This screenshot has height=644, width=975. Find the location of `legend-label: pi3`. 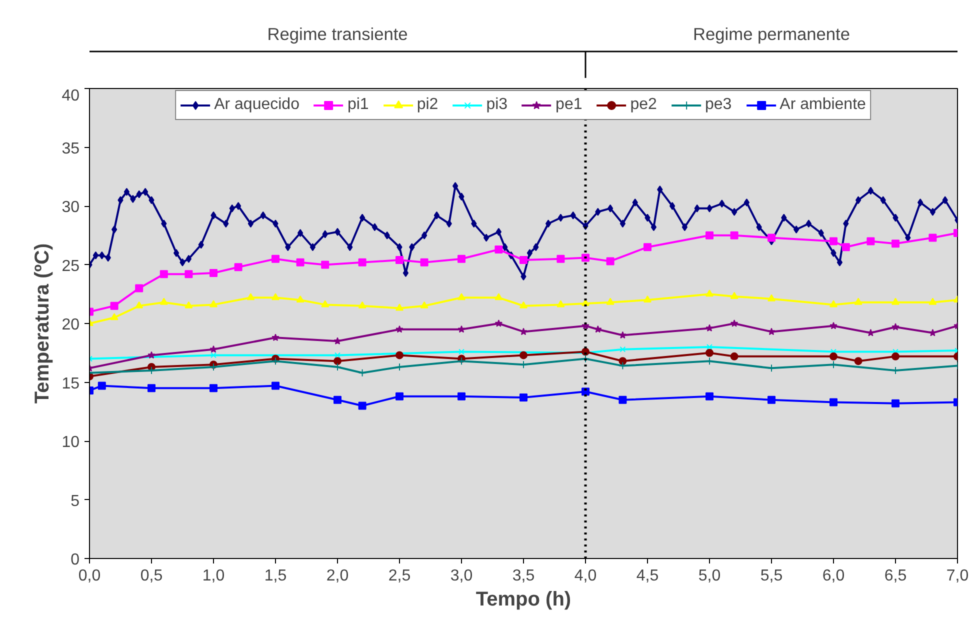

legend-label: pi3 is located at coordinates (497, 105).